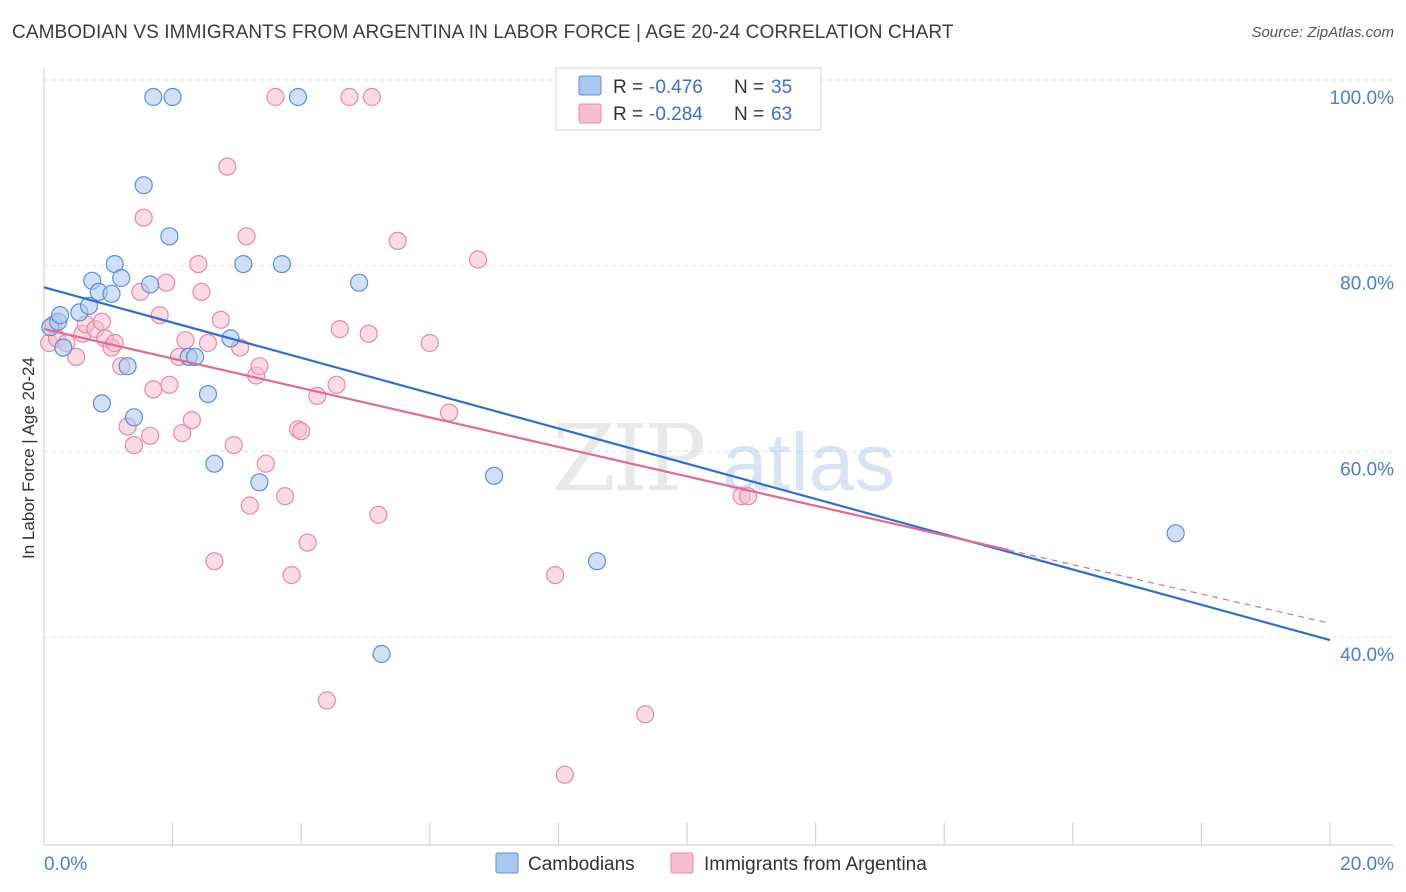  Describe the element at coordinates (781, 114) in the screenshot. I see `legend-n-value-pink: 63` at that location.